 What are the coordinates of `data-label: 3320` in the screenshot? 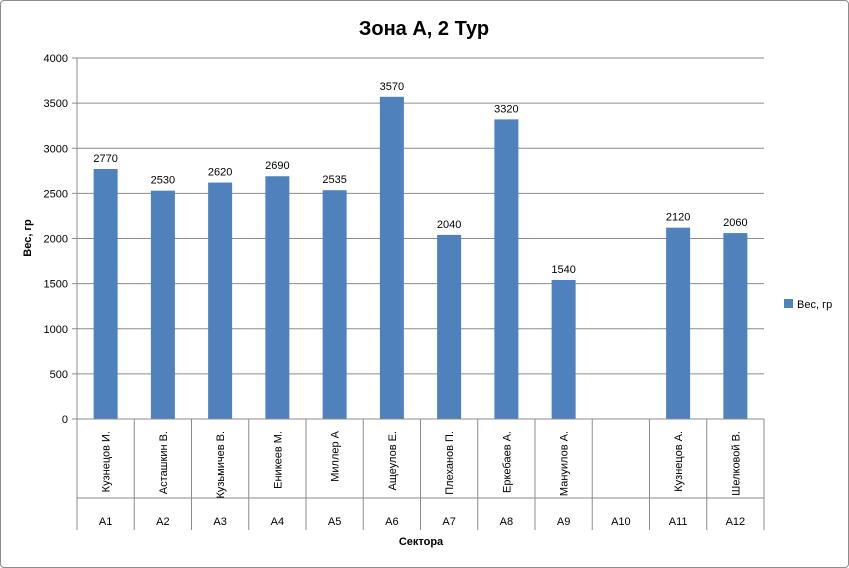 It's located at (506, 109).